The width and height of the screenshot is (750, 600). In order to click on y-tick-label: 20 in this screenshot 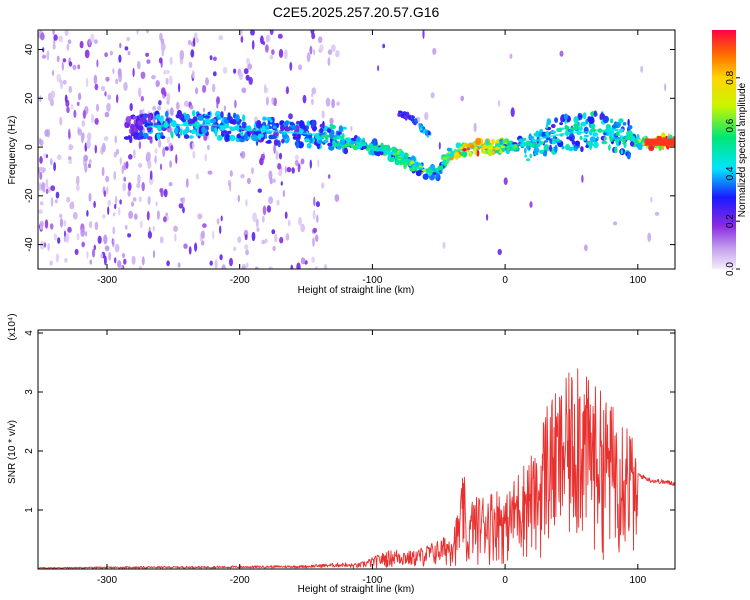, I will do `click(29, 98)`.